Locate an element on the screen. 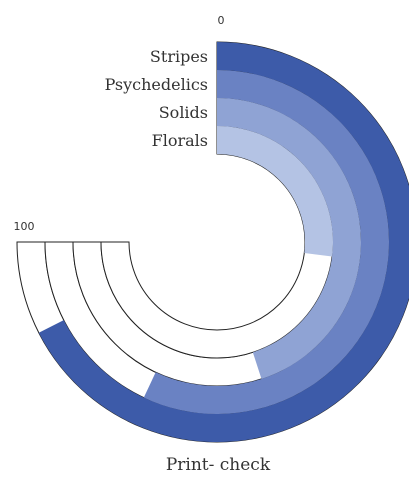  axis-tick-label-start: 0 is located at coordinates (221, 20).